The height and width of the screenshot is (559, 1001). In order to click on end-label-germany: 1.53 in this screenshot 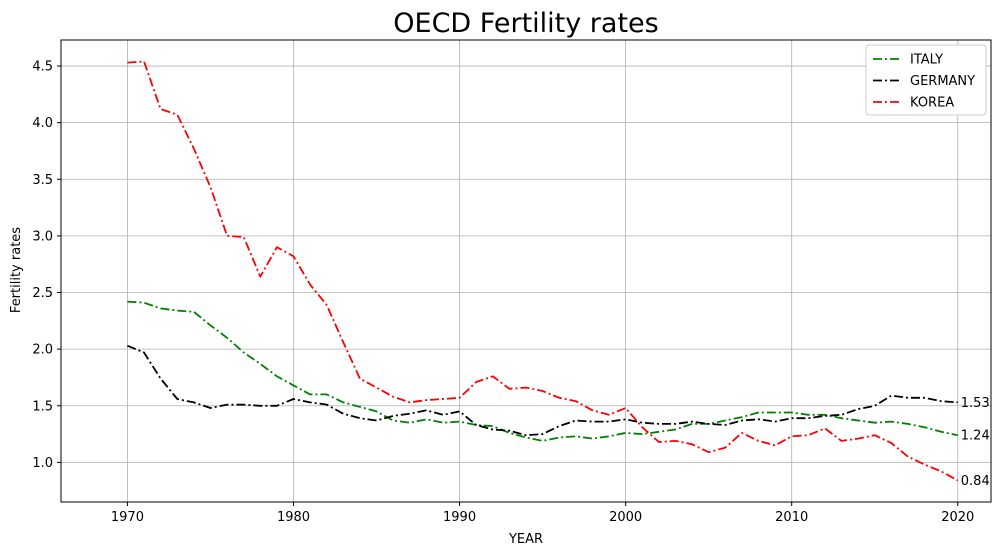, I will do `click(975, 403)`.